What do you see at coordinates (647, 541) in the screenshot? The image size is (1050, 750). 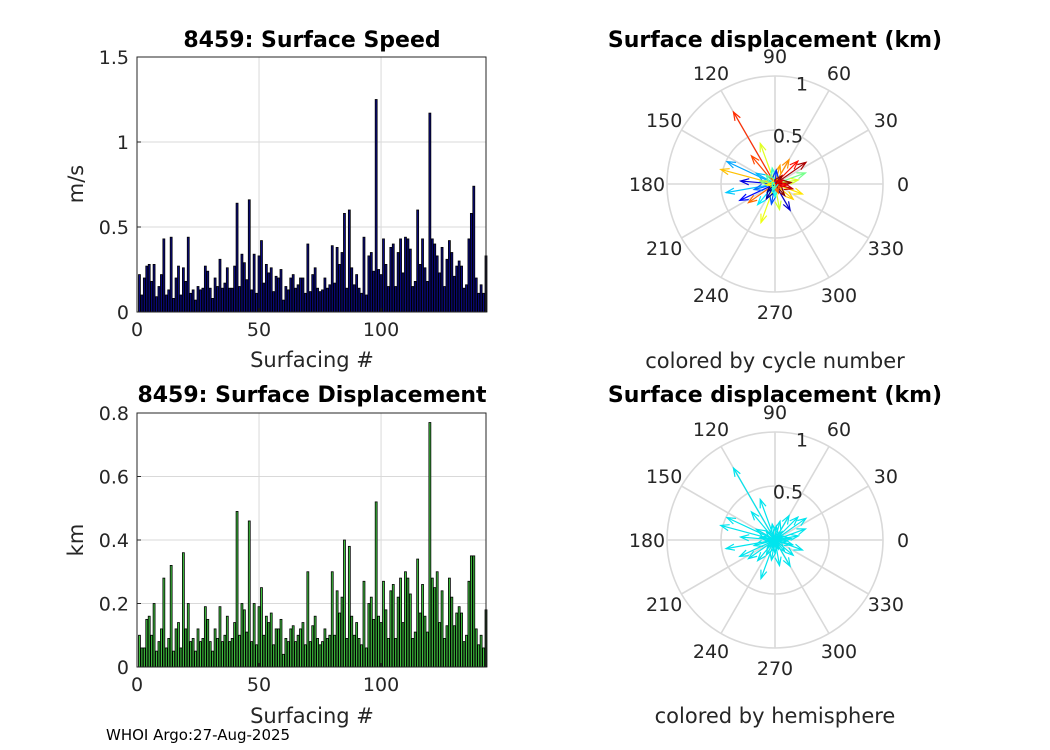 I see `polar-hemisphere-angle-label: 180` at bounding box center [647, 541].